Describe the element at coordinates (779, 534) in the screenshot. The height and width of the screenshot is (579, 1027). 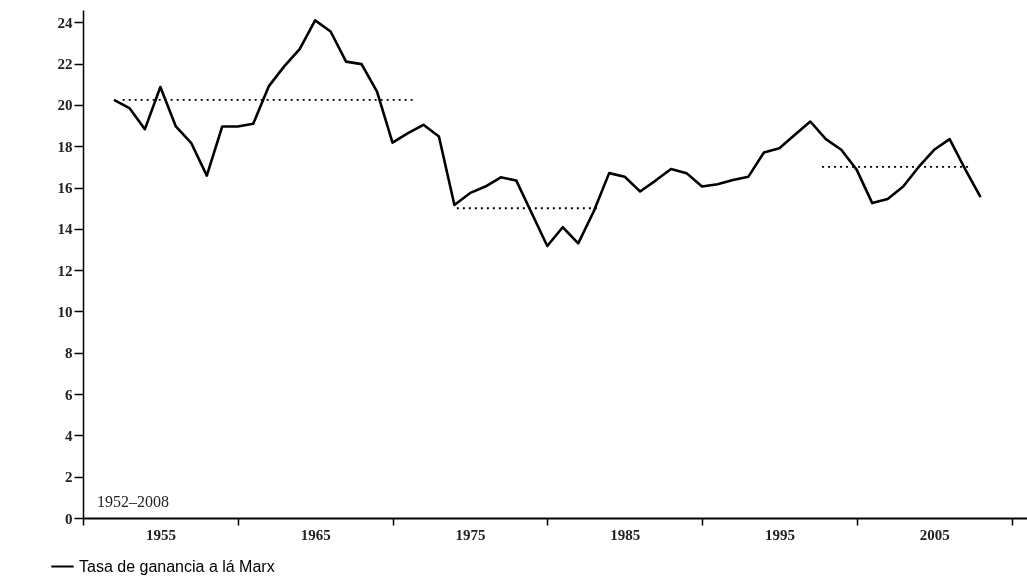
I see `x-tick-label: 1995` at that location.